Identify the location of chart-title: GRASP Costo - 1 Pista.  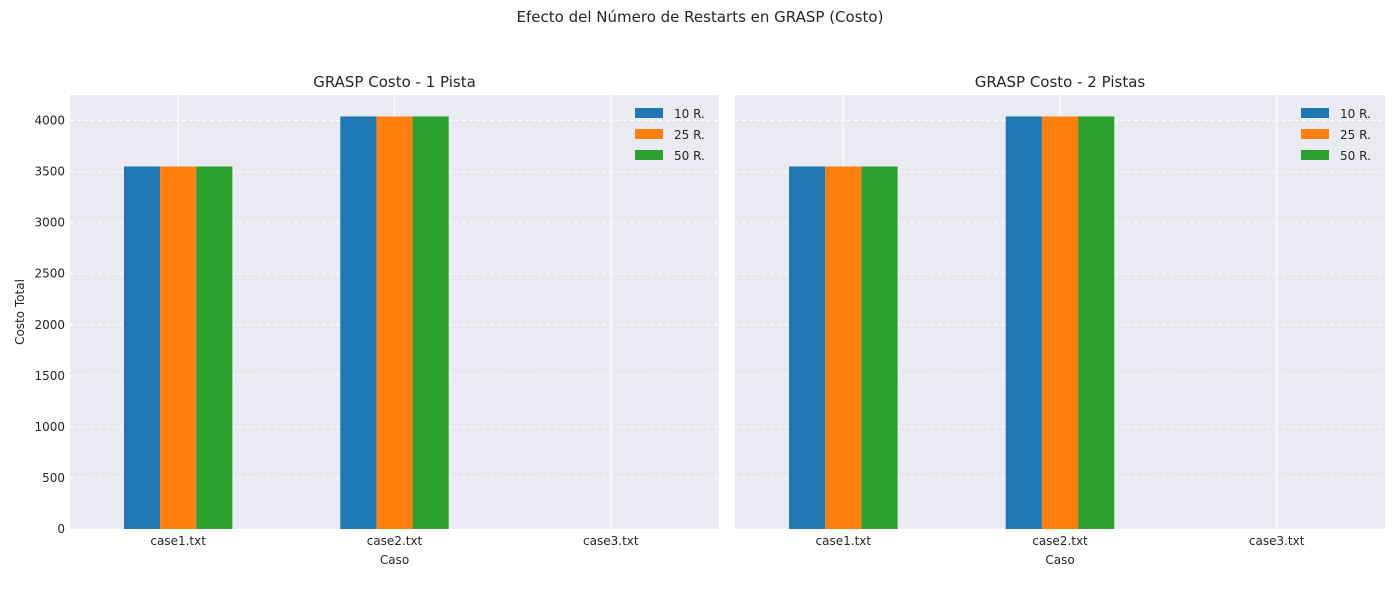
(394, 82).